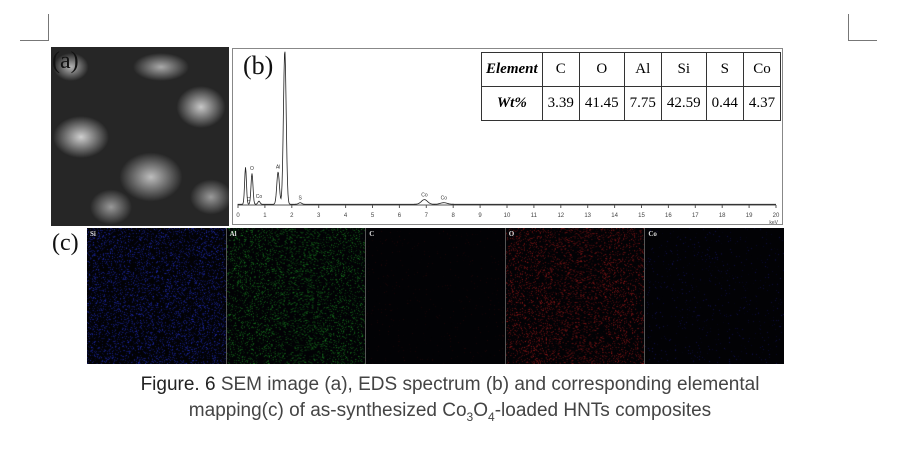 The image size is (900, 463). I want to click on caption-text: -loaded HNTs composites, so click(603, 410).